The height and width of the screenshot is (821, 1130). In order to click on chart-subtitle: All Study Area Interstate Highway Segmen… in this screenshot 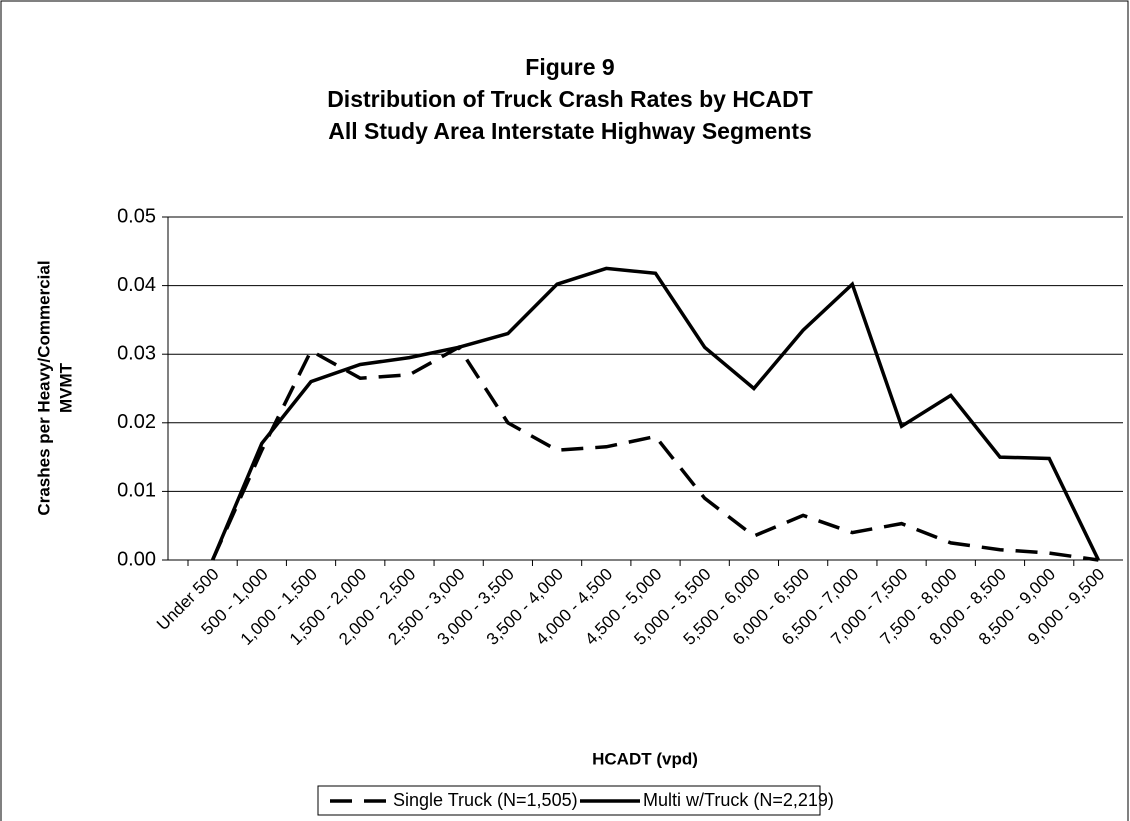, I will do `click(570, 131)`.